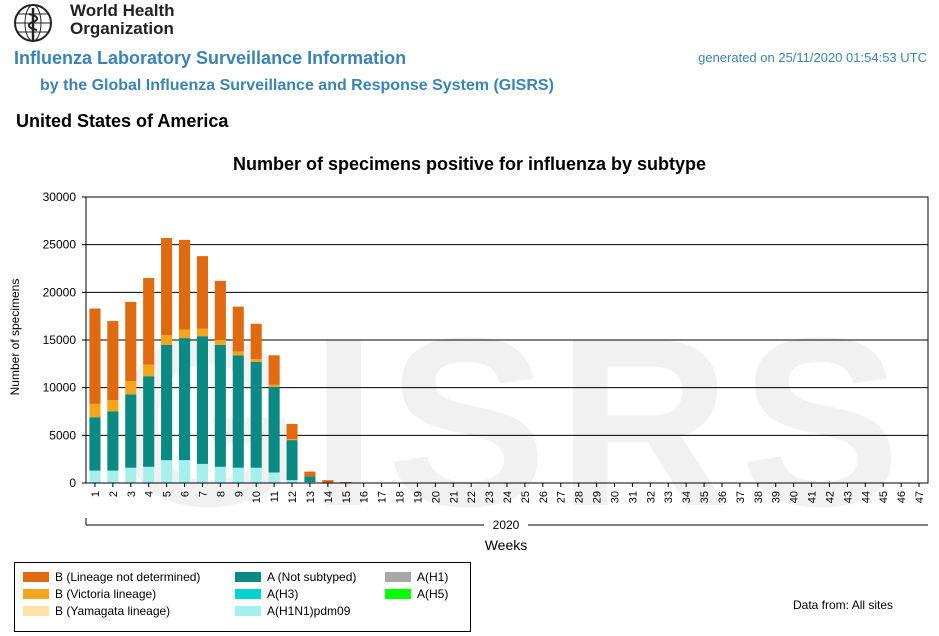 Image resolution: width=939 pixels, height=636 pixels. What do you see at coordinates (687, 497) in the screenshot?
I see `x-tick-label: 34` at bounding box center [687, 497].